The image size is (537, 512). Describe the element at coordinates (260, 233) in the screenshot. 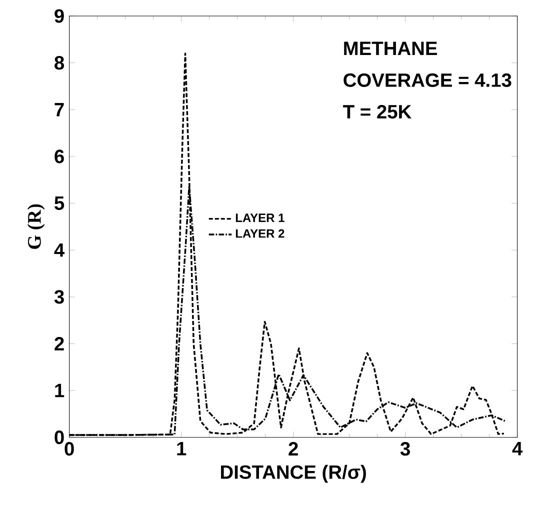

I see `legend-label: LAYER 2` at that location.